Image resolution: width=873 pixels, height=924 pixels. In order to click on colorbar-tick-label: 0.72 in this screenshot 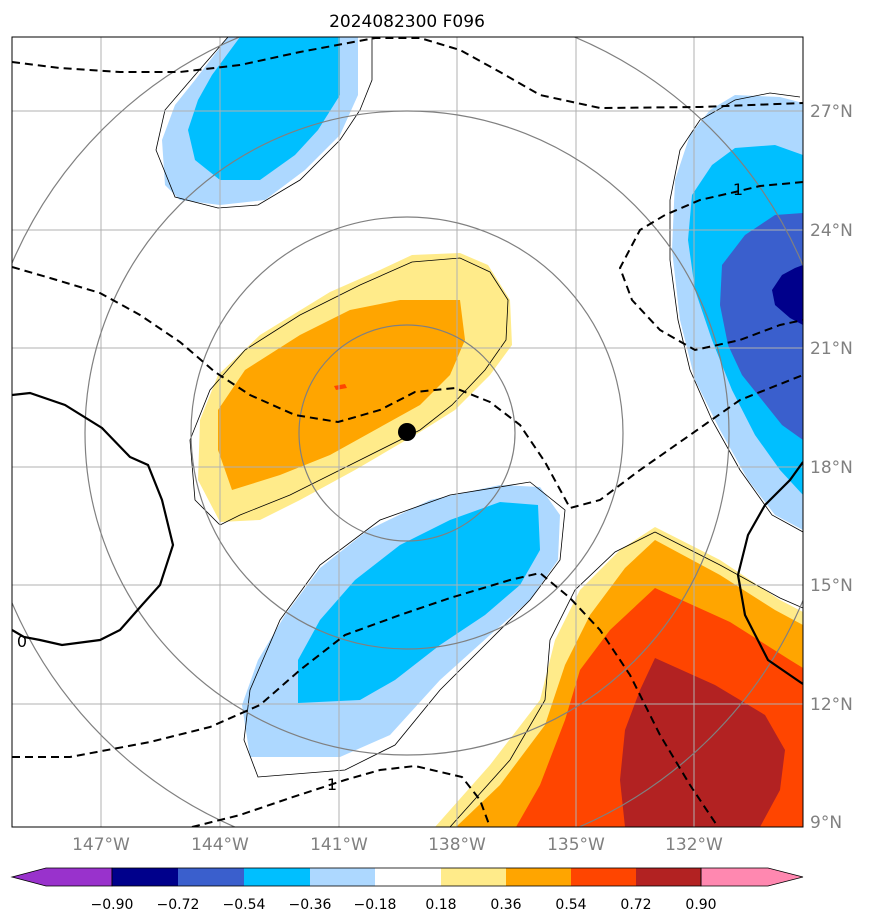, I will do `click(635, 905)`.